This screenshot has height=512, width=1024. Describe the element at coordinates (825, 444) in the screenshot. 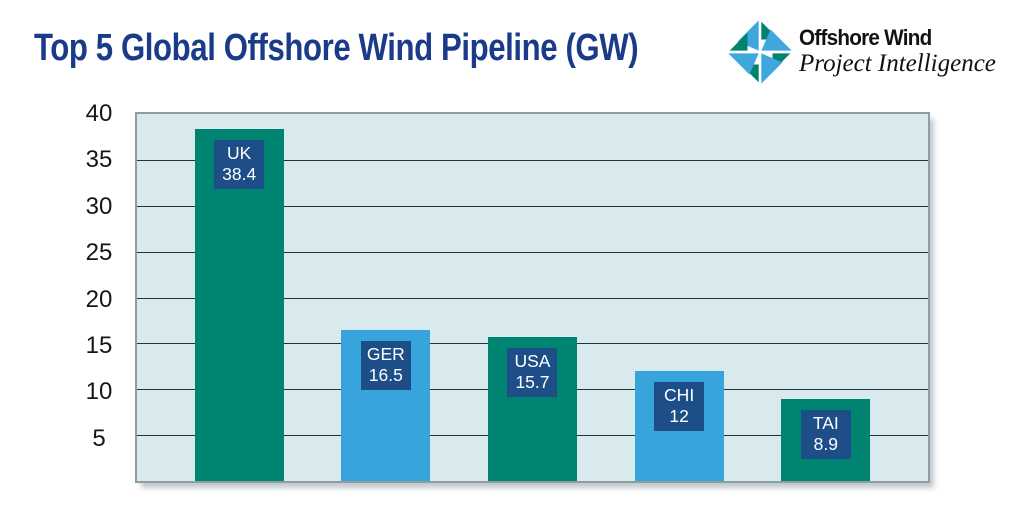

I see `bar-value-text: 8.9` at that location.